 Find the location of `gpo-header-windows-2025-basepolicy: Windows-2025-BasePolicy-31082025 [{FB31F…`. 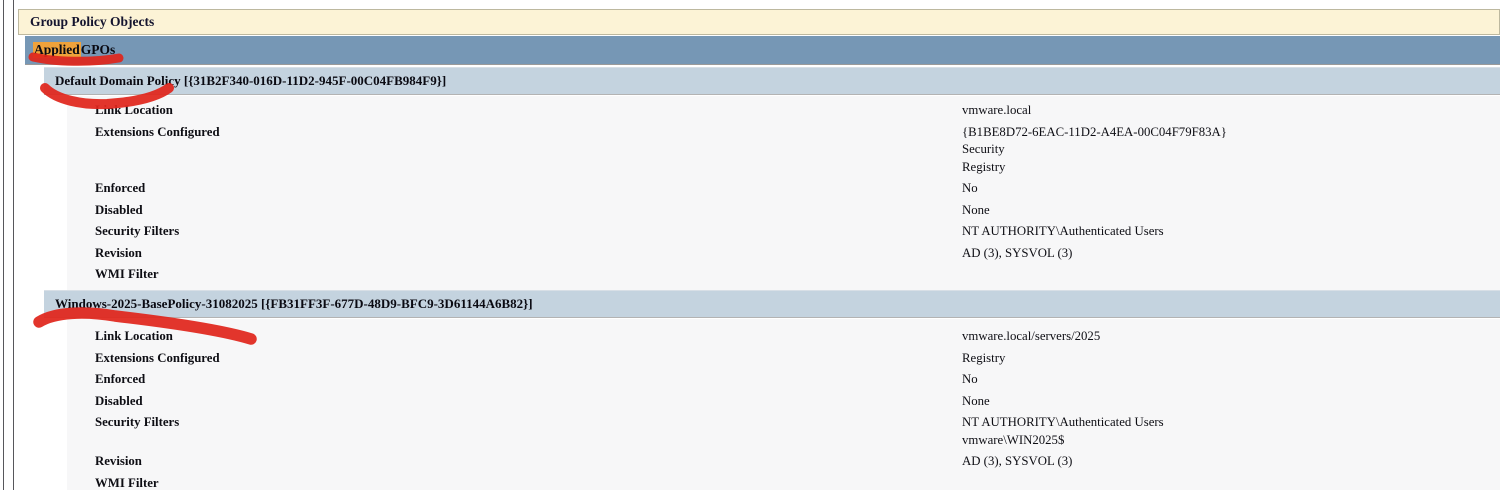

gpo-header-windows-2025-basepolicy: Windows-2025-BasePolicy-31082025 [{FB31F… is located at coordinates (772, 304).